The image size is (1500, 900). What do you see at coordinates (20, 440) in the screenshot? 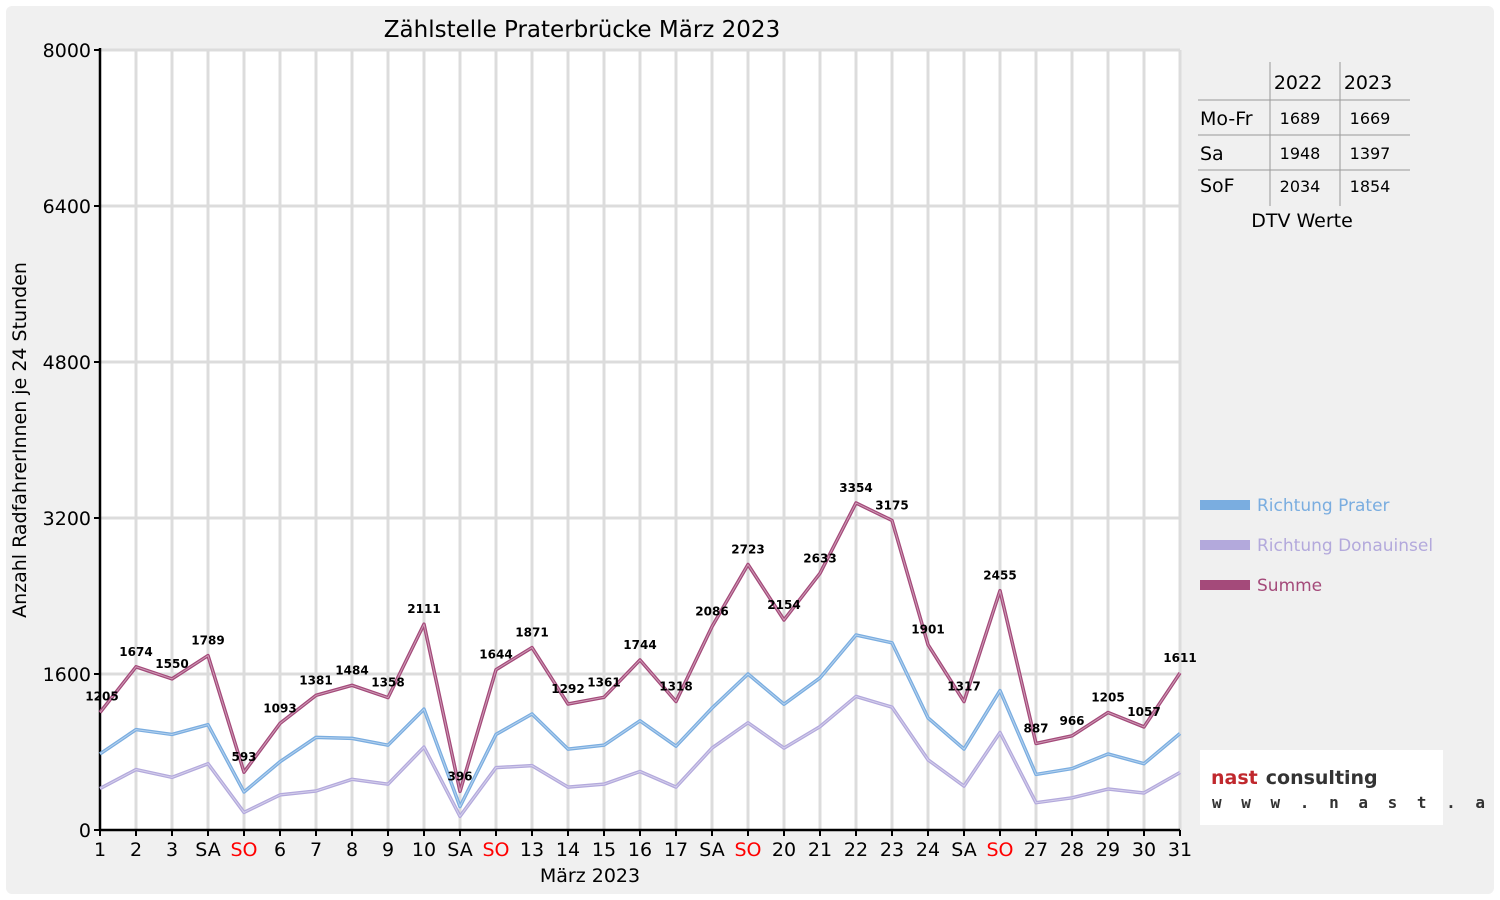
I see `y-axis-label: Anzahl RadfahrerInnen je 24 Stunden` at bounding box center [20, 440].